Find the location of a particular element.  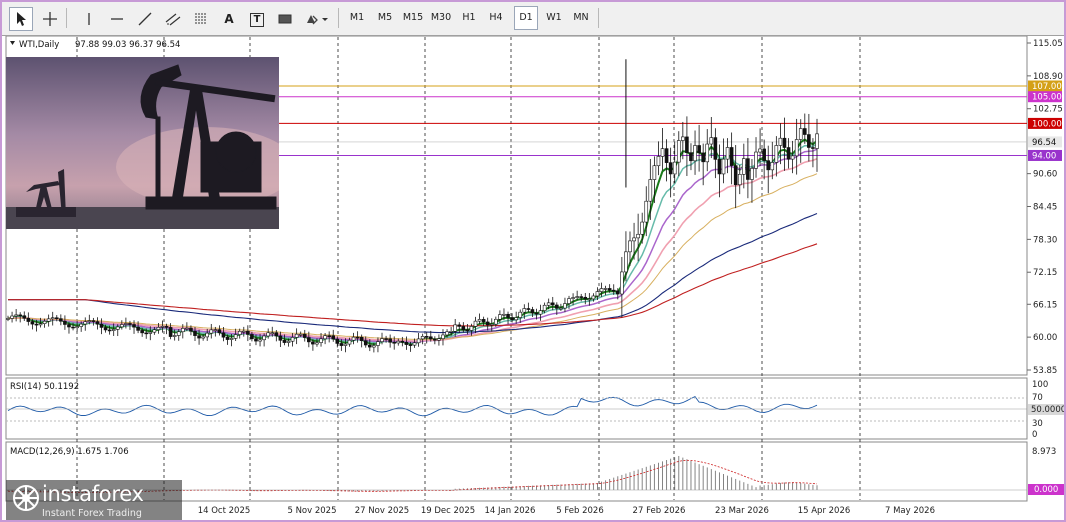

timeframe-h1: H1 is located at coordinates (469, 17).